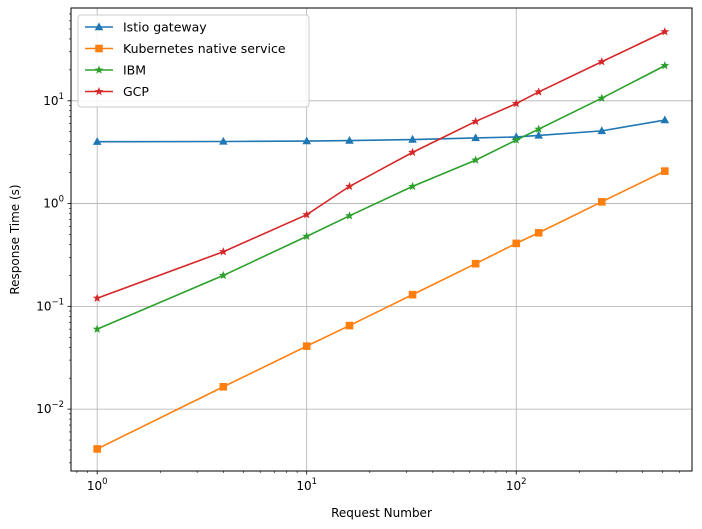  What do you see at coordinates (97, 485) in the screenshot?
I see `x-tick-label: 10⁰` at bounding box center [97, 485].